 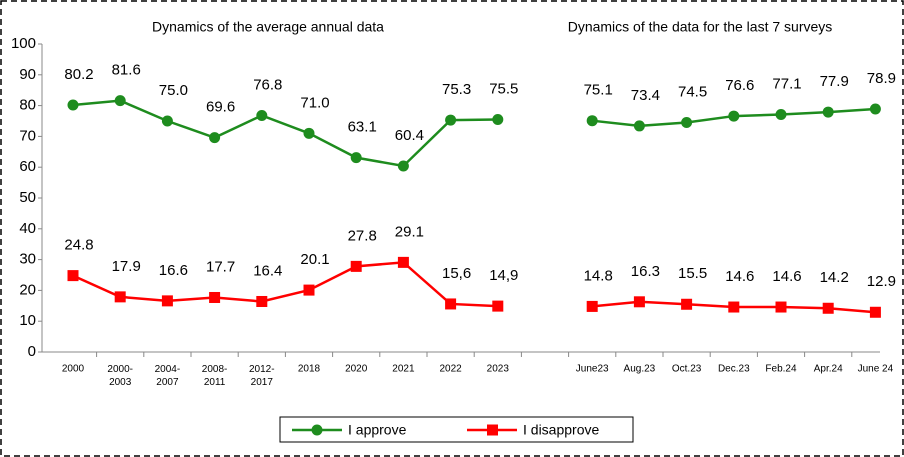 What do you see at coordinates (598, 90) in the screenshot?
I see `data-label: 75.1` at bounding box center [598, 90].